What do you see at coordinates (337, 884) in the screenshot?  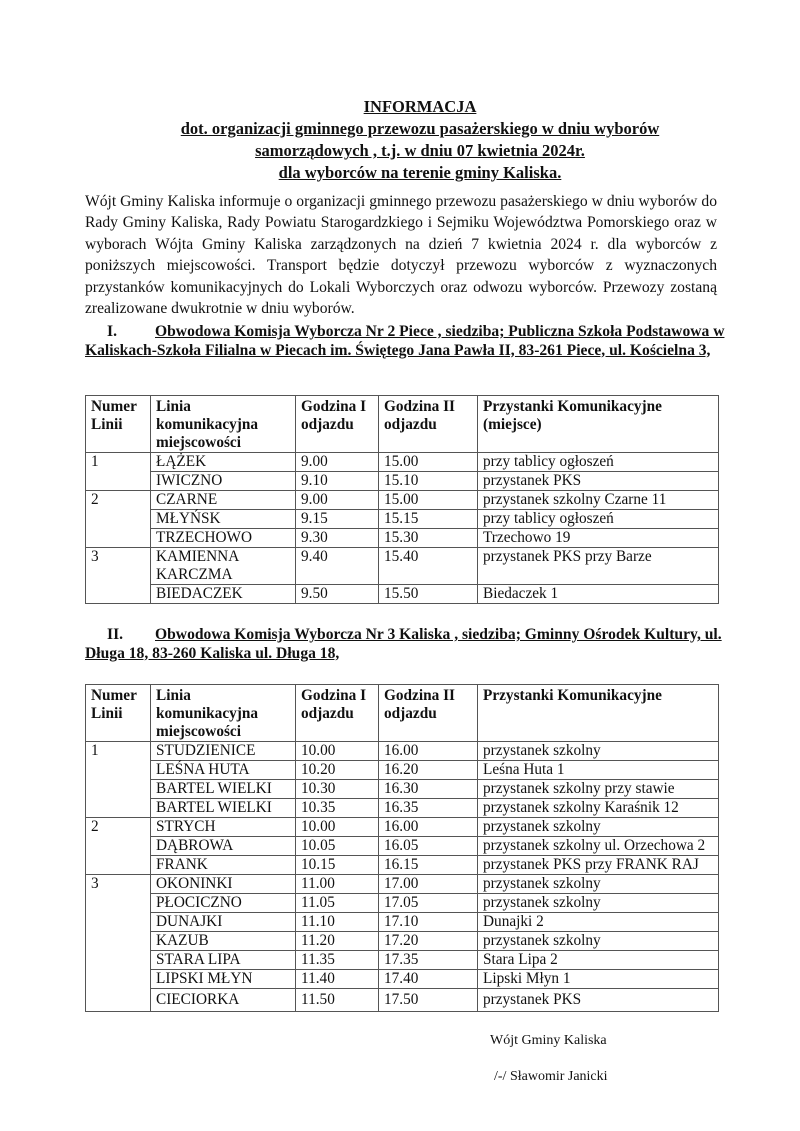 I see `departure-1: 11.00` at bounding box center [337, 884].